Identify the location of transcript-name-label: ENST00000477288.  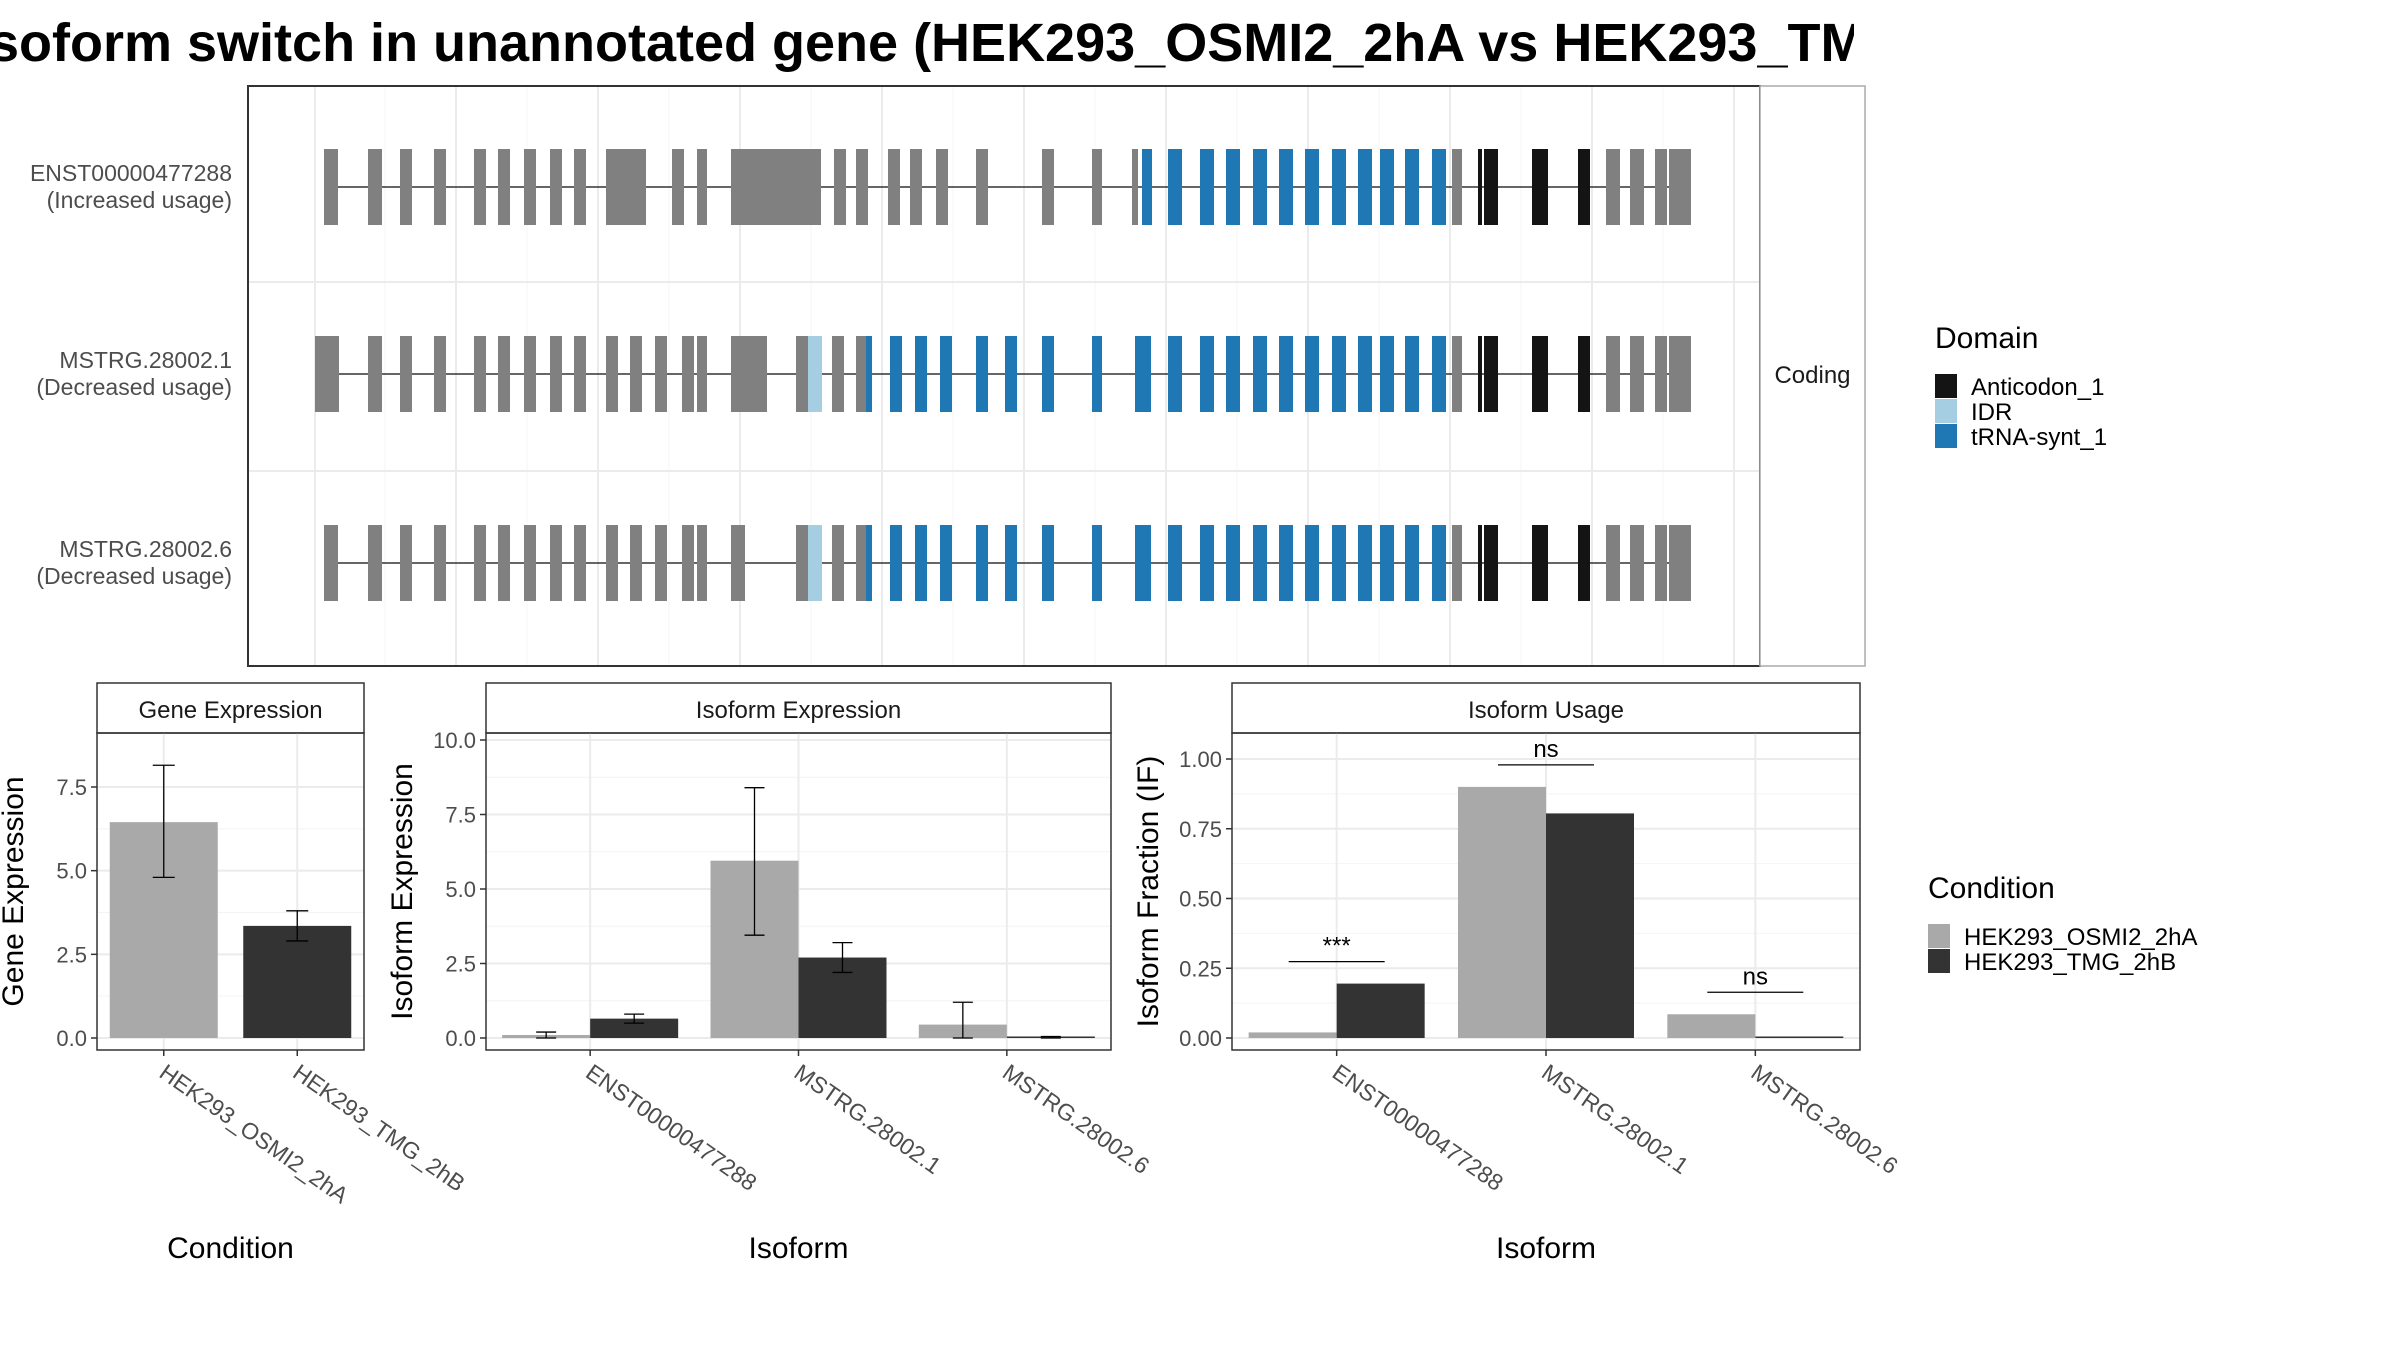
(131, 173).